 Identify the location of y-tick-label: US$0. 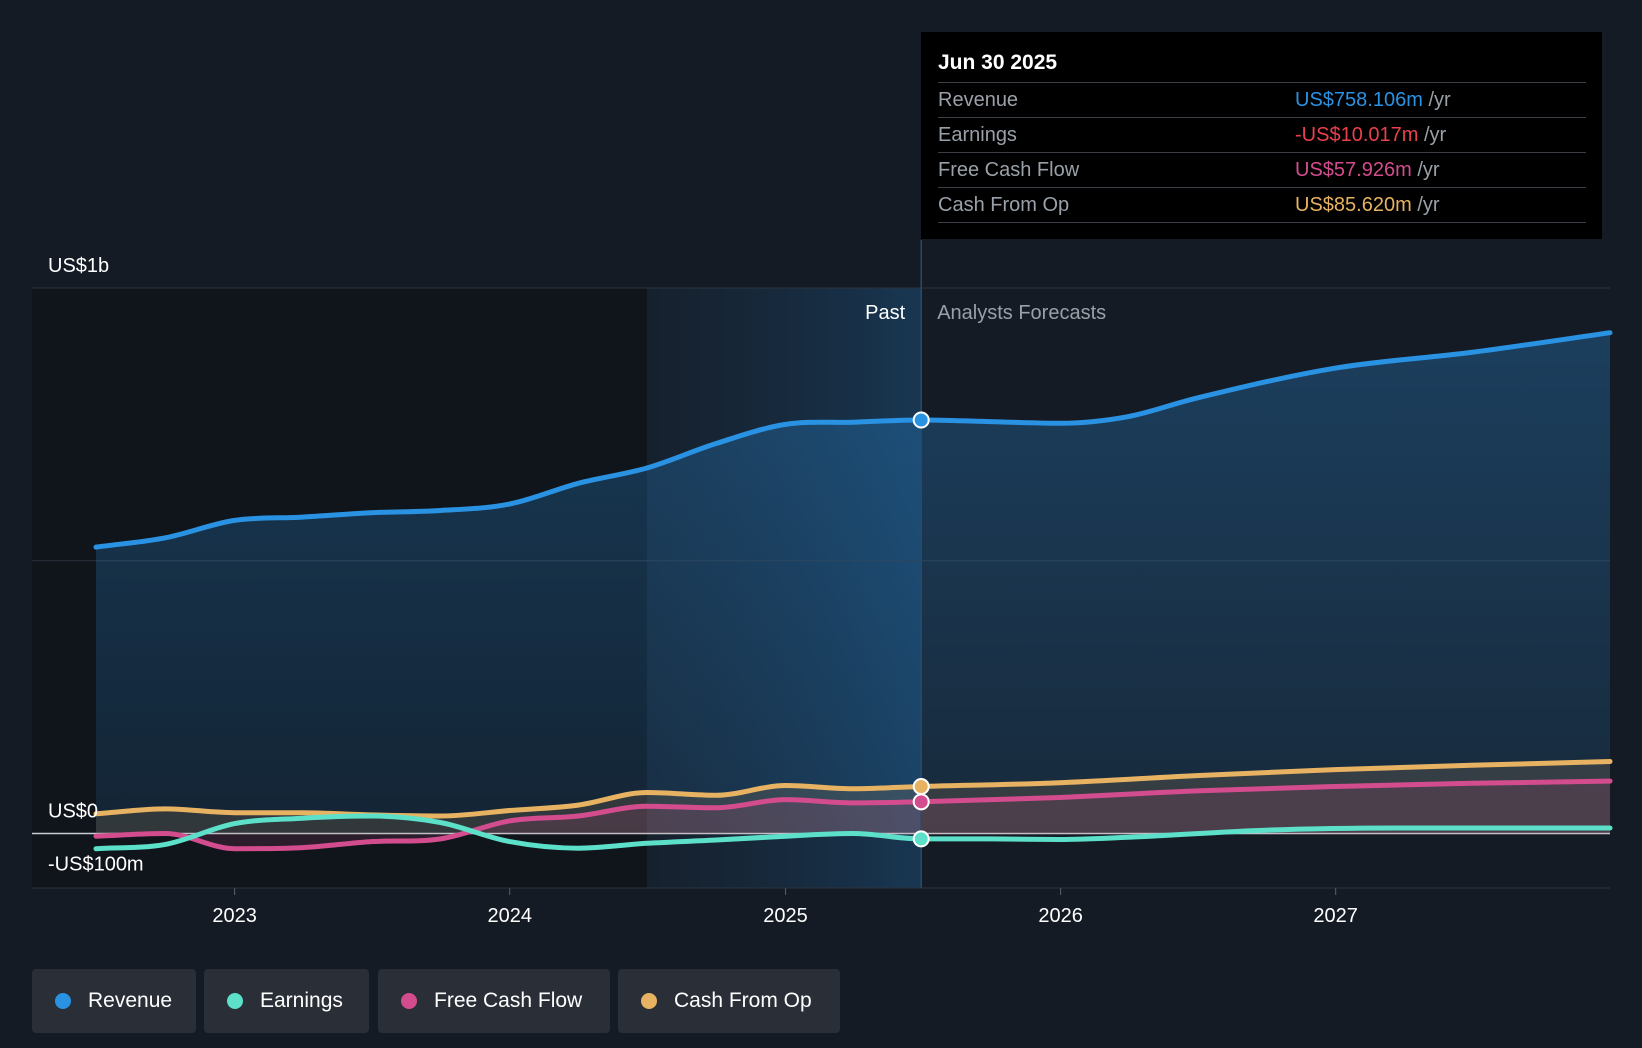
(73, 811).